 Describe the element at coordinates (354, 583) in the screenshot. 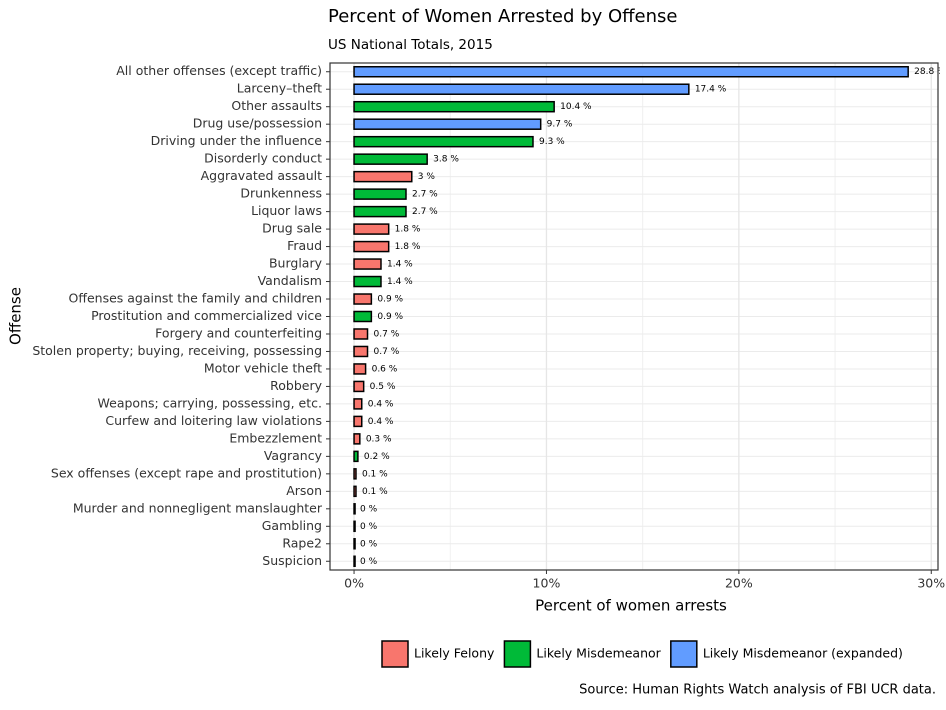

I see `x-tick-label: 0%` at that location.